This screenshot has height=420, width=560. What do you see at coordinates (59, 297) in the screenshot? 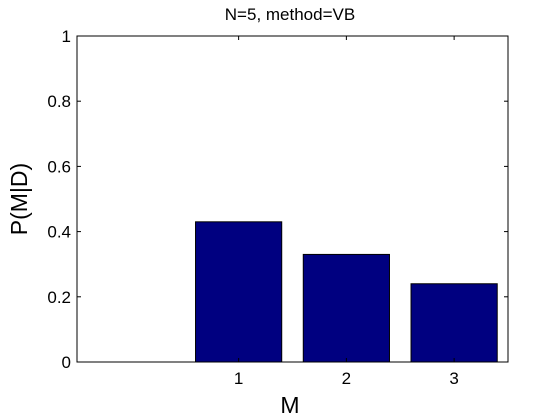
I see `y-tick-label: 0.2` at bounding box center [59, 297].